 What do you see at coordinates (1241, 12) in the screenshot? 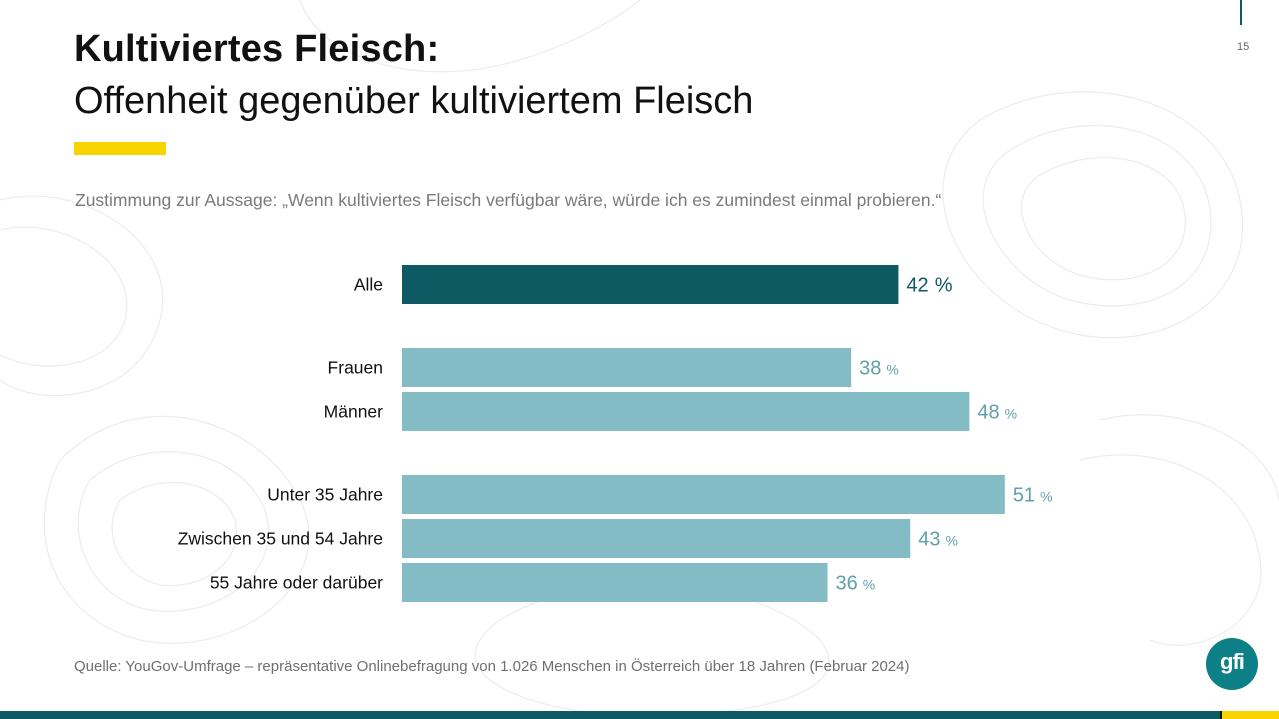
I see `top-accent-rule` at bounding box center [1241, 12].